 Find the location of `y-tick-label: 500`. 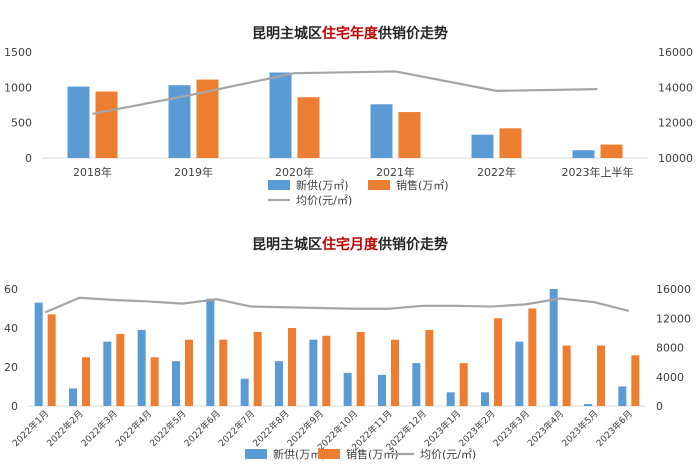

y-tick-label: 500 is located at coordinates (21, 123).